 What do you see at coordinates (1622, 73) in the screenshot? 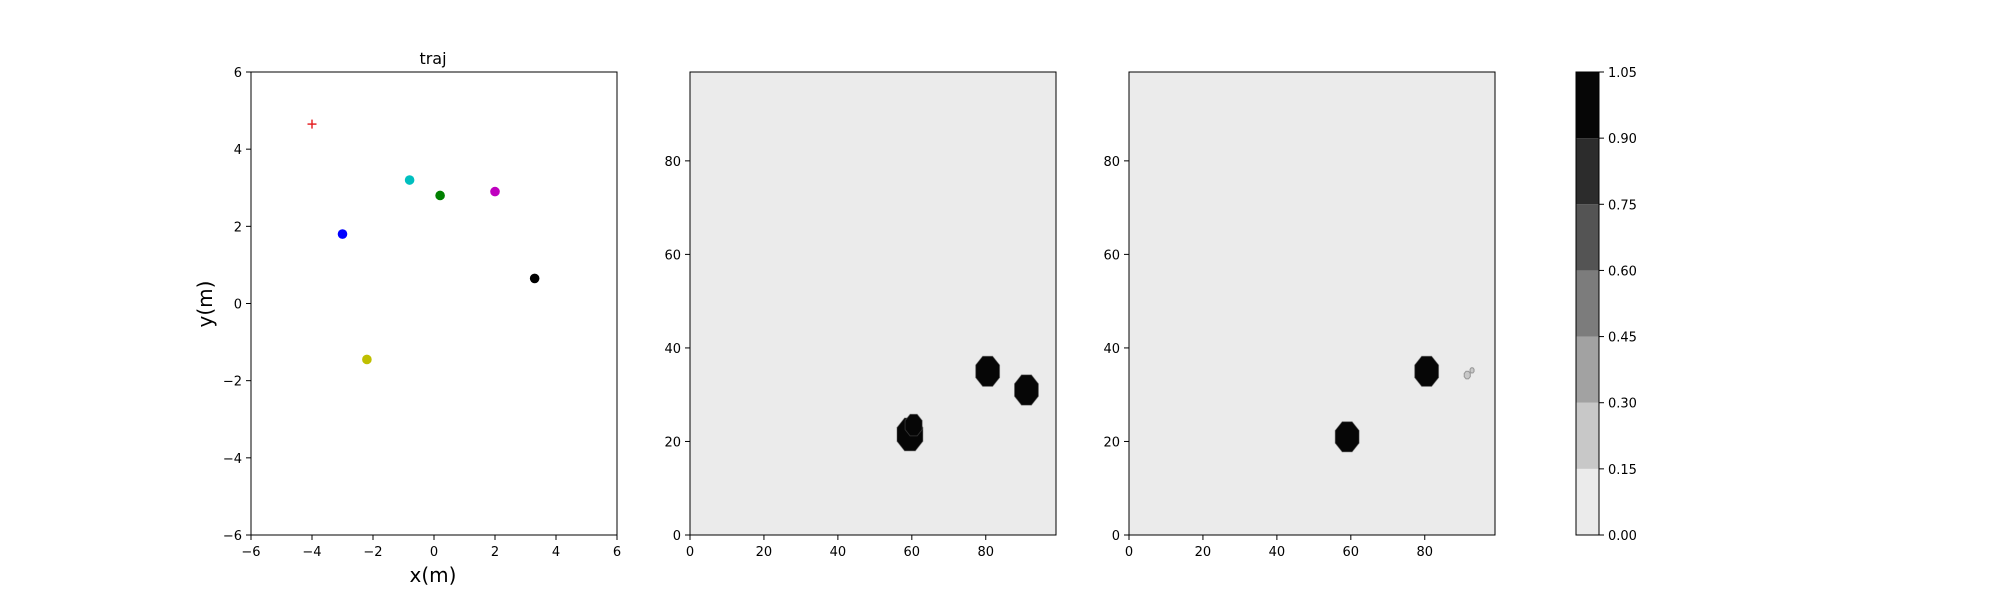
I see `colorbar-tick-label: 1.05` at bounding box center [1622, 73].